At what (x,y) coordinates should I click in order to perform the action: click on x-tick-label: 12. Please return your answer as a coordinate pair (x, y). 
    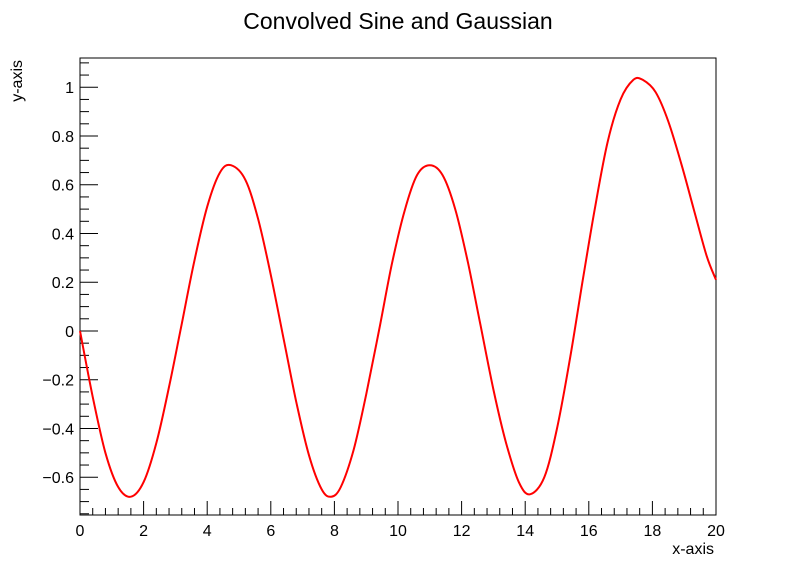
    Looking at the image, I should click on (462, 531).